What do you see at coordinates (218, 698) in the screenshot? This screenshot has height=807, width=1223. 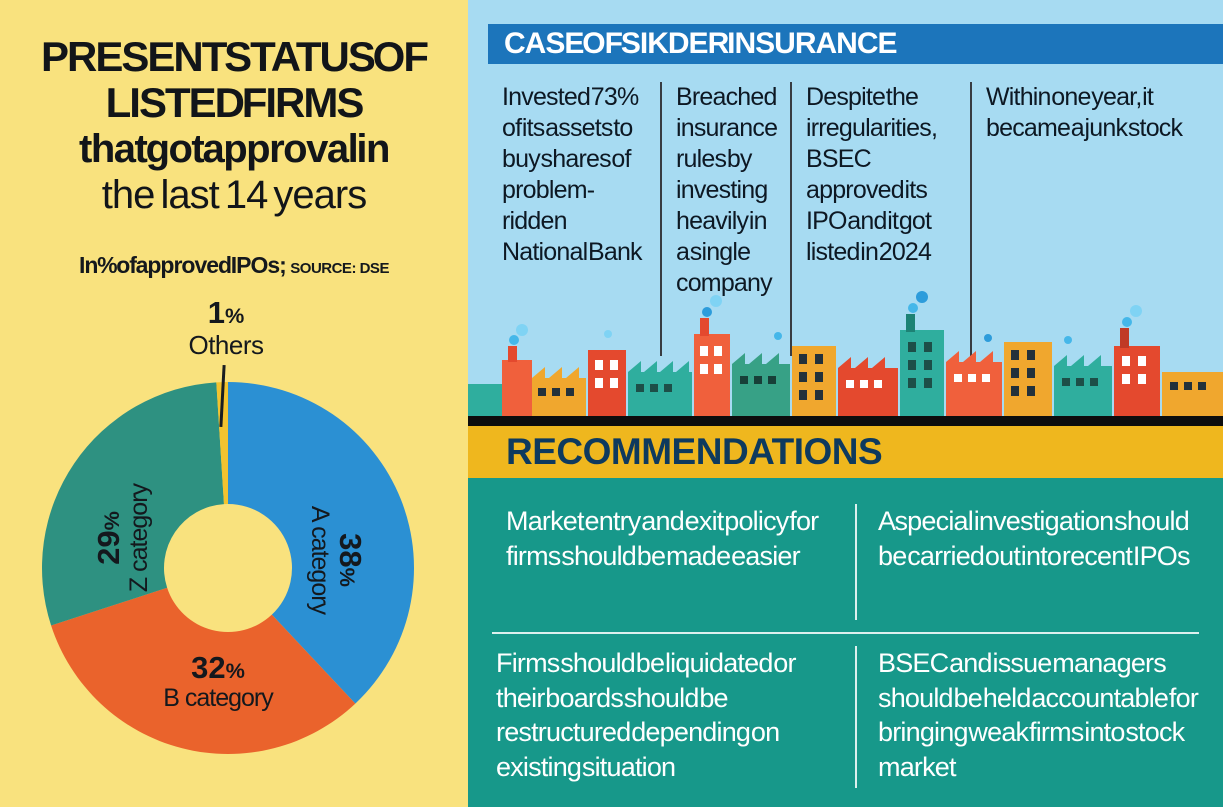 I see `b-category-name: B category` at bounding box center [218, 698].